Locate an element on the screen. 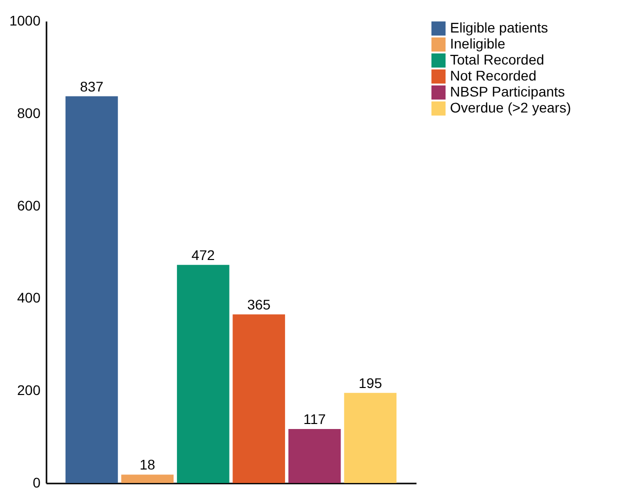  legend-label: NBSP Participants is located at coordinates (507, 92).